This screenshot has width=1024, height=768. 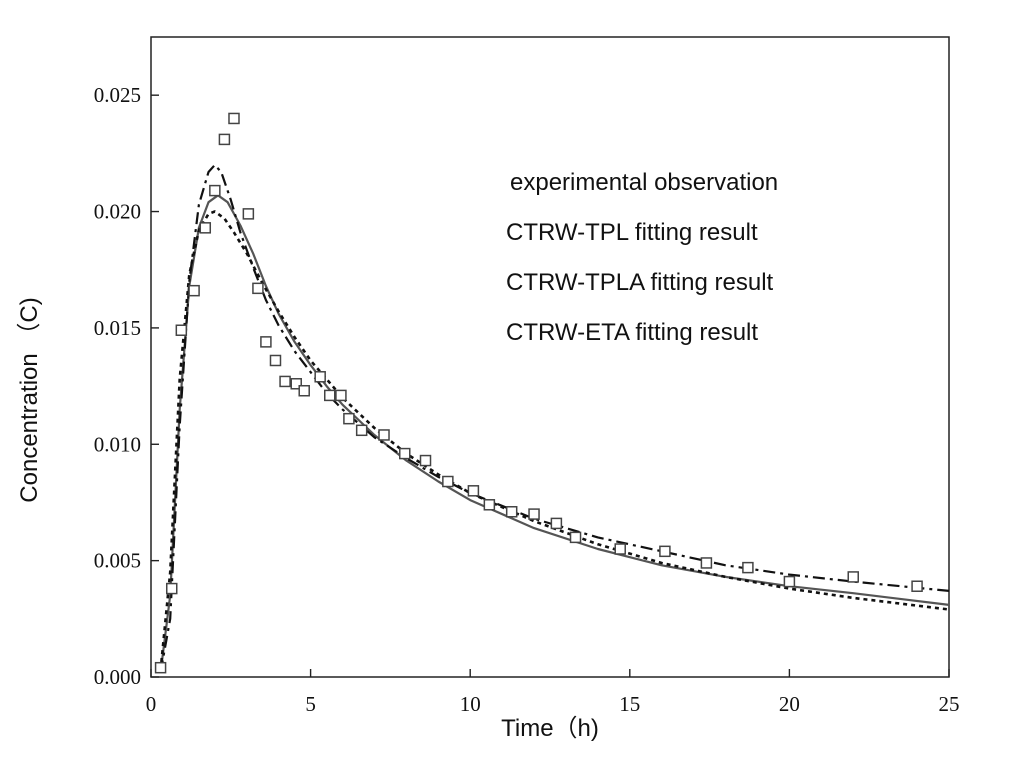 I want to click on y-tick-label: 0.015, so click(x=117, y=328).